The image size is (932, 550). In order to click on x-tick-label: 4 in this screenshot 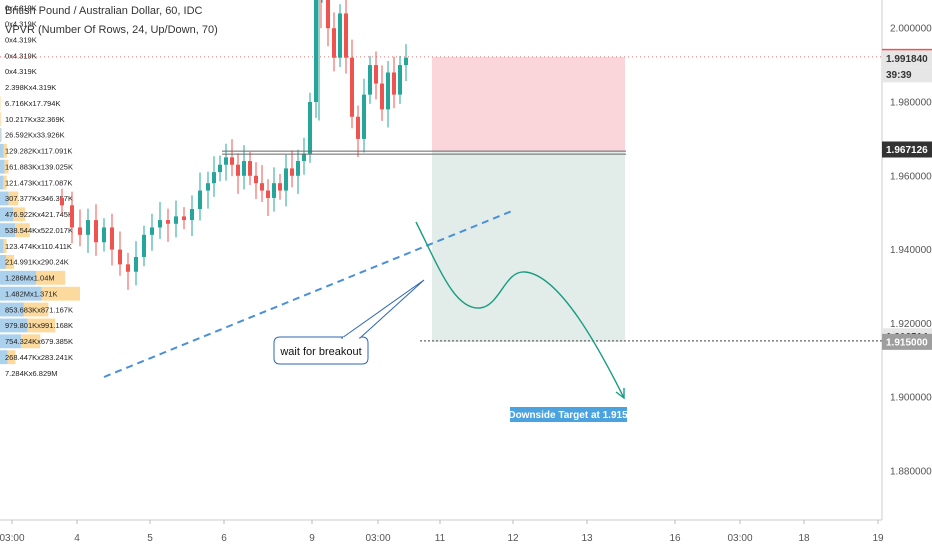, I will do `click(77, 538)`.